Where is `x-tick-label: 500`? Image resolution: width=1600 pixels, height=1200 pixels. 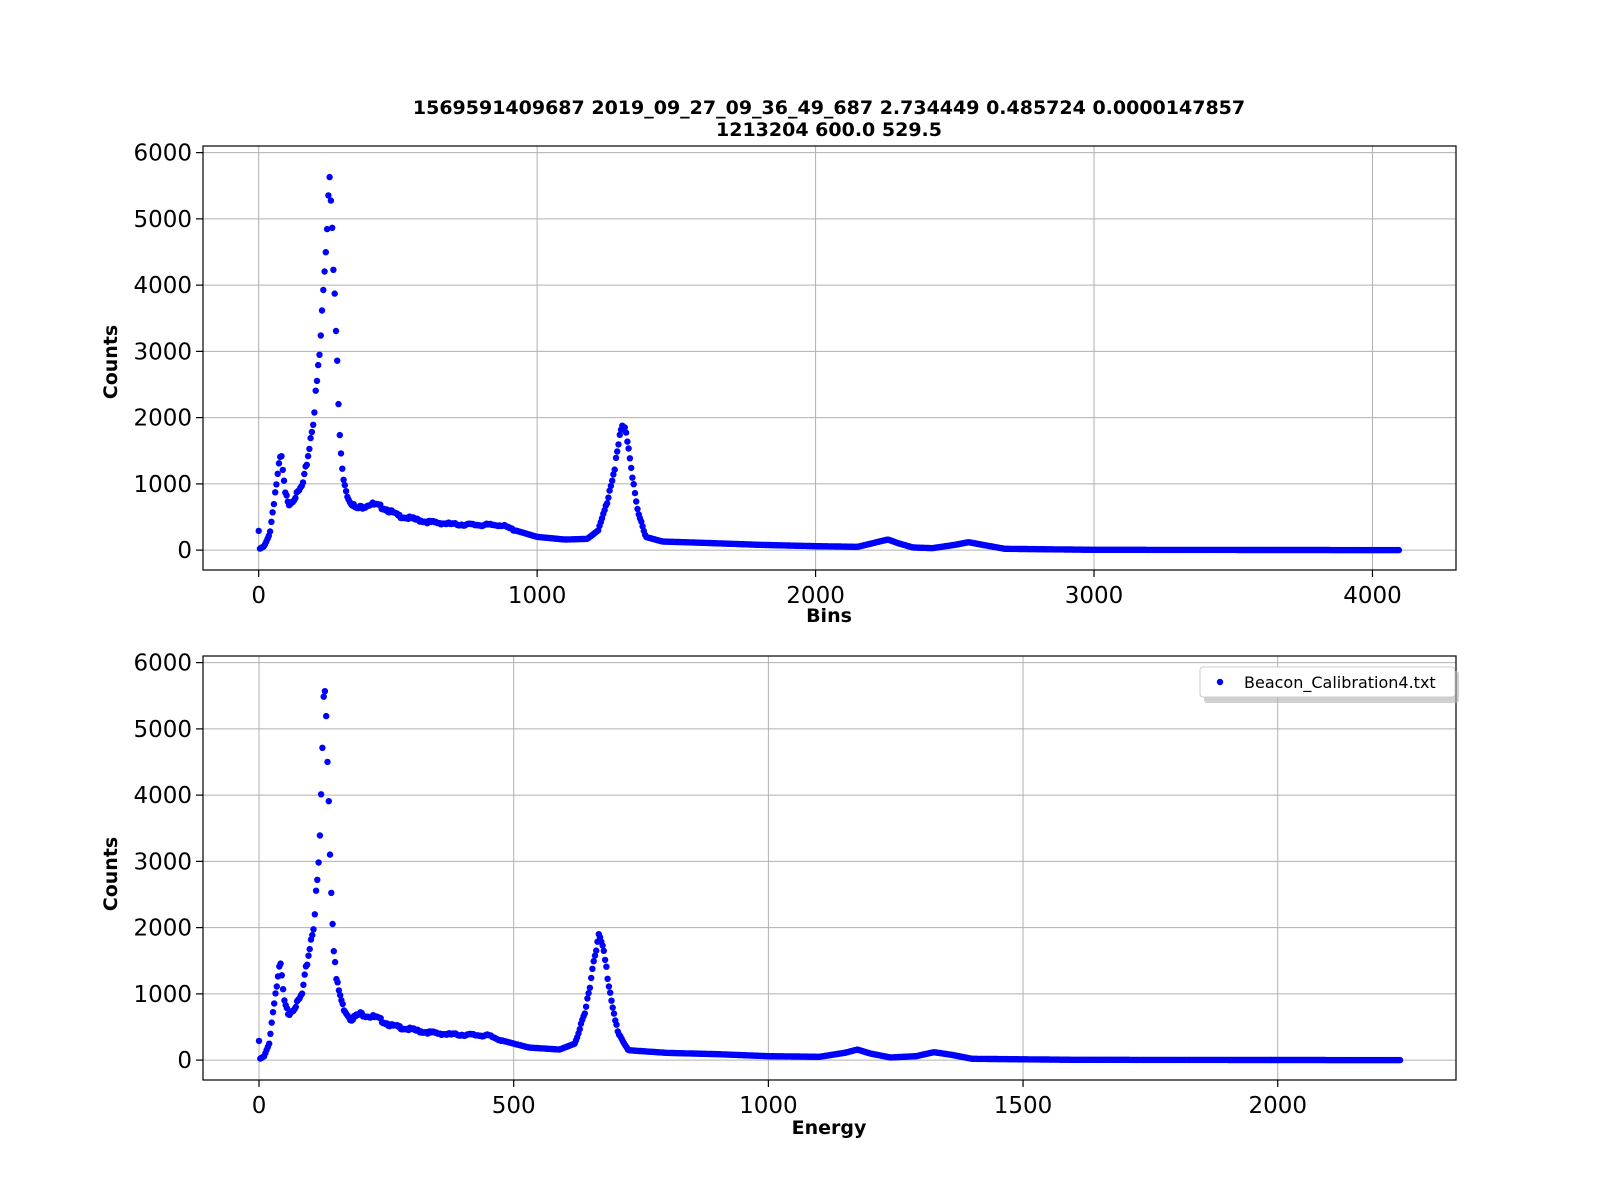 x-tick-label: 500 is located at coordinates (514, 1106).